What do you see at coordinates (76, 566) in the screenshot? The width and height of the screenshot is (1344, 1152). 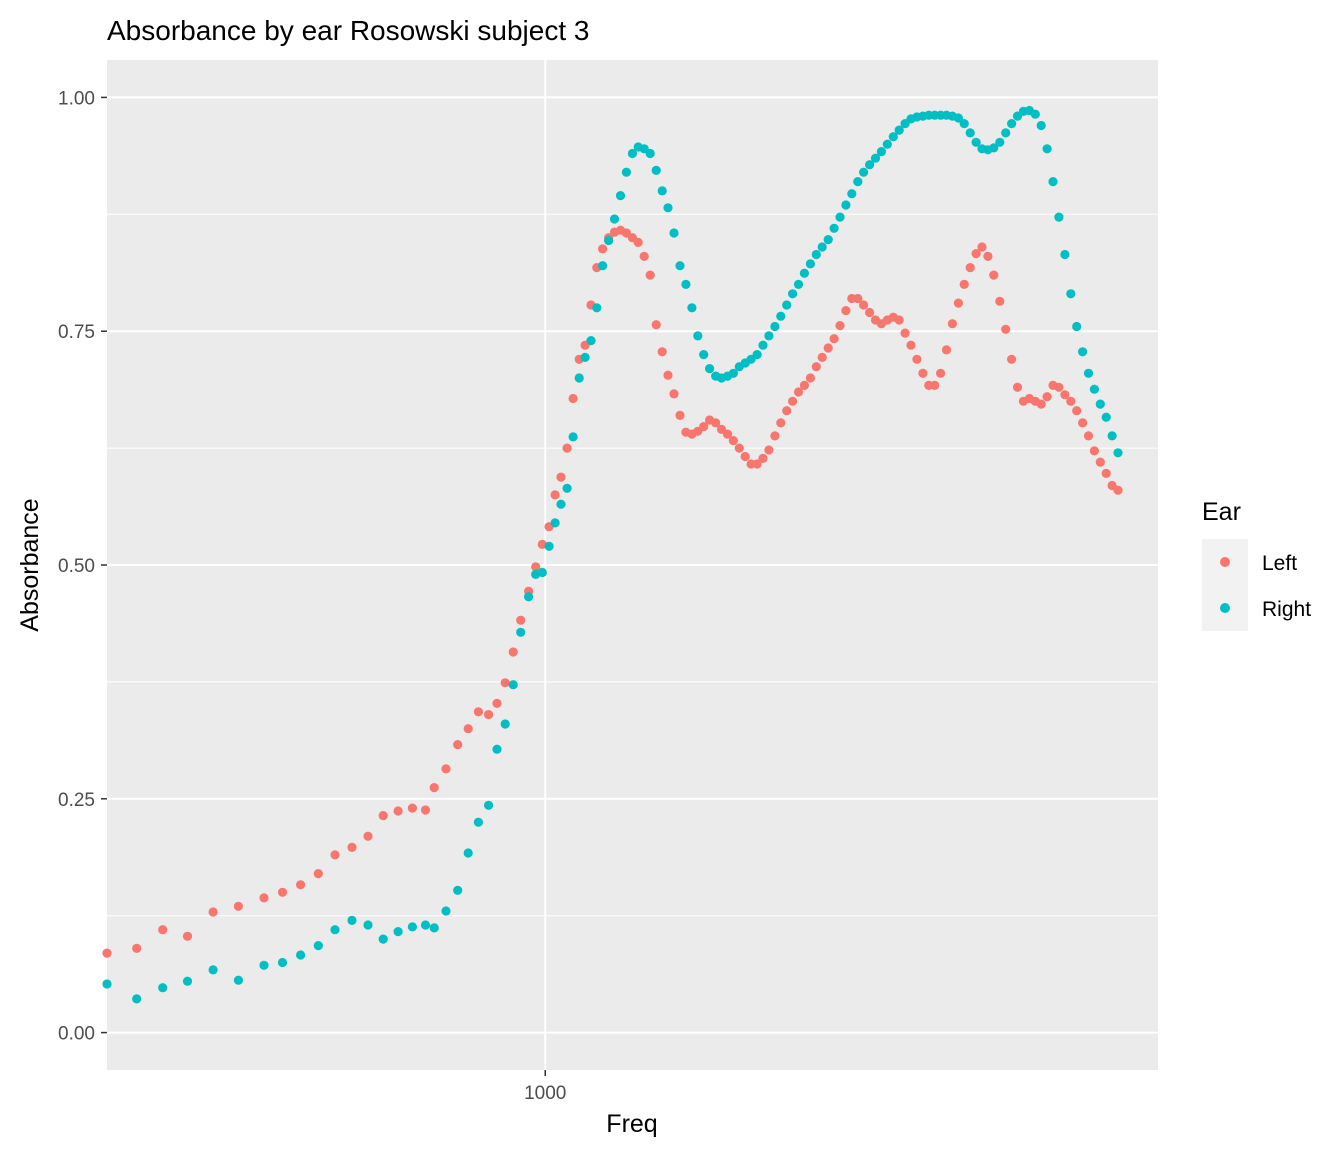 I see `y-tick-label: 0.50` at bounding box center [76, 566].